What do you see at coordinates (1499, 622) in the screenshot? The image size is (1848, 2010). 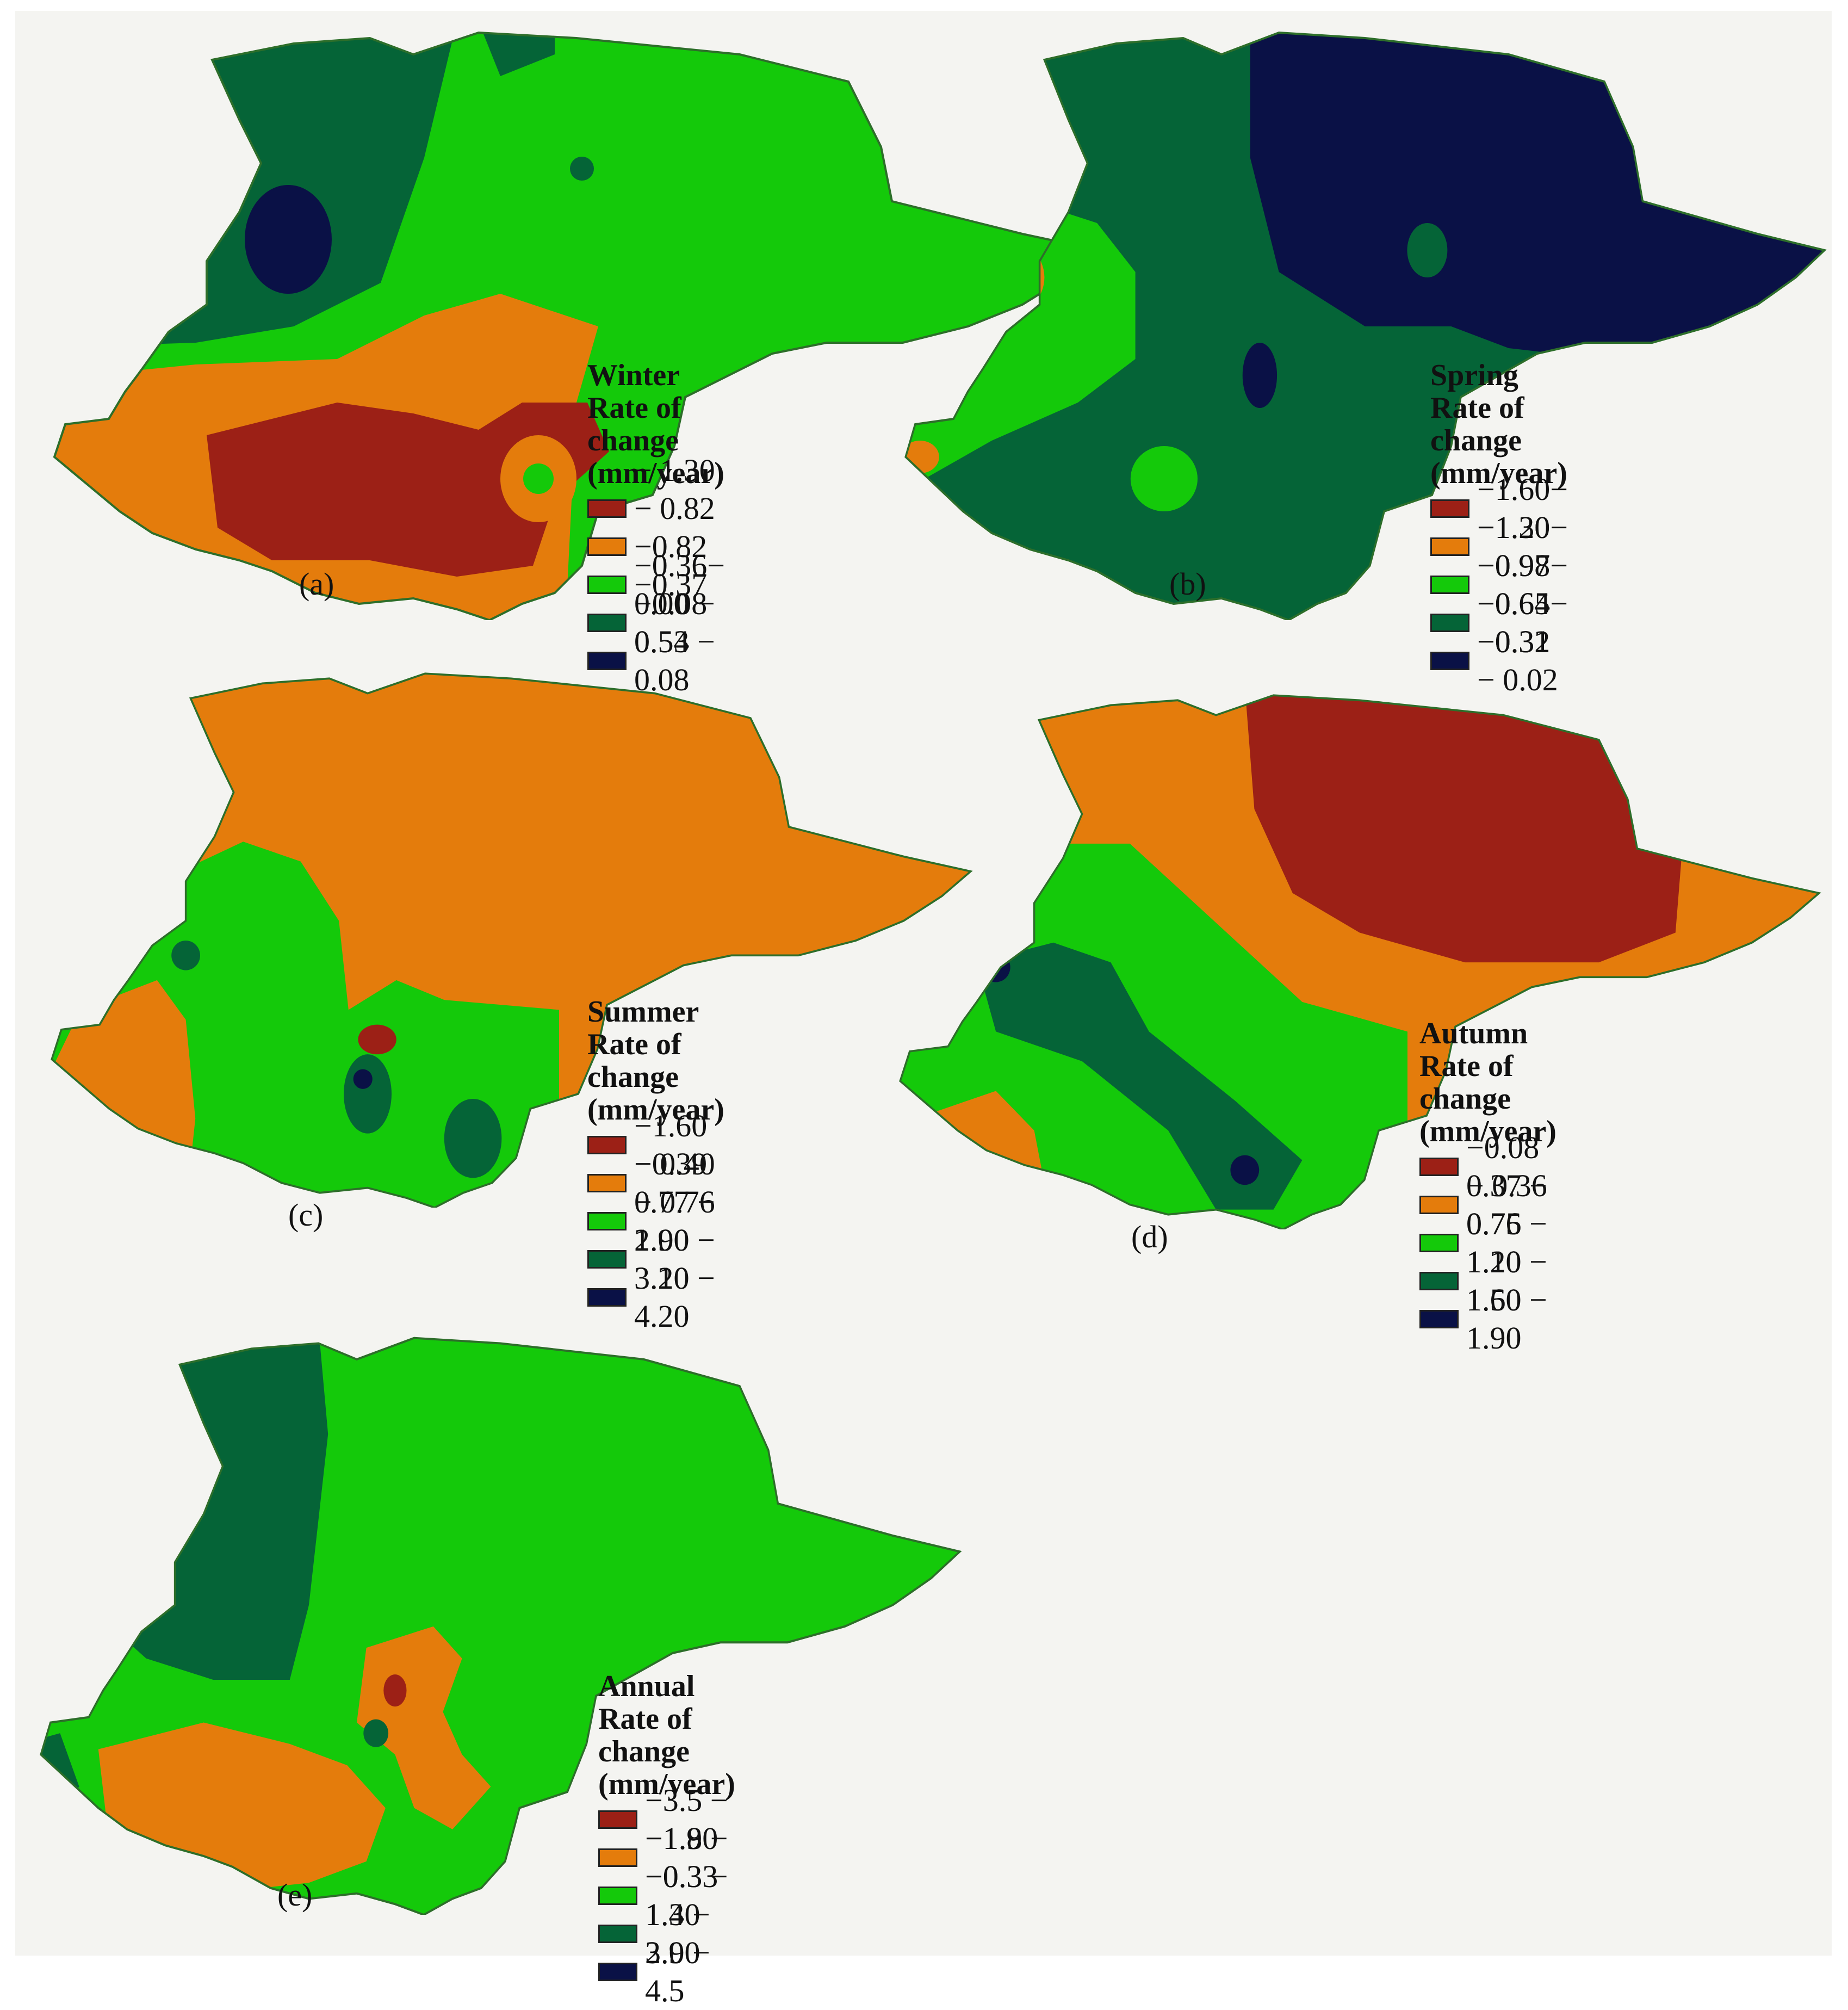 I see `spring-legend-item: −0.64− −0.32` at bounding box center [1499, 622].